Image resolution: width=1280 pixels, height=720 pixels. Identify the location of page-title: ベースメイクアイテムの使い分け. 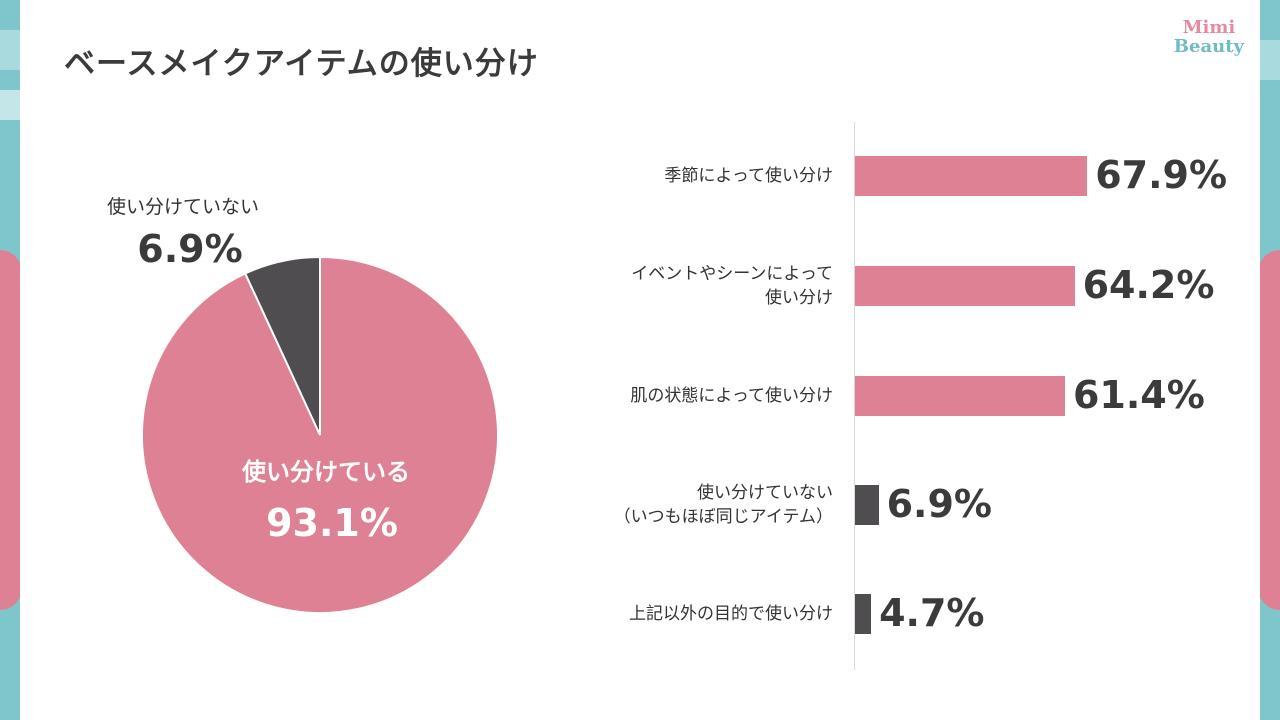
(301, 64).